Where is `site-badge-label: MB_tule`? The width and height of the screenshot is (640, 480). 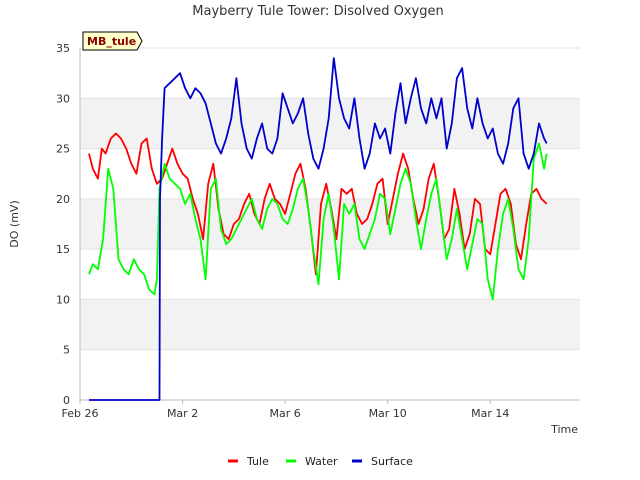
site-badge-label: MB_tule is located at coordinates (111, 41).